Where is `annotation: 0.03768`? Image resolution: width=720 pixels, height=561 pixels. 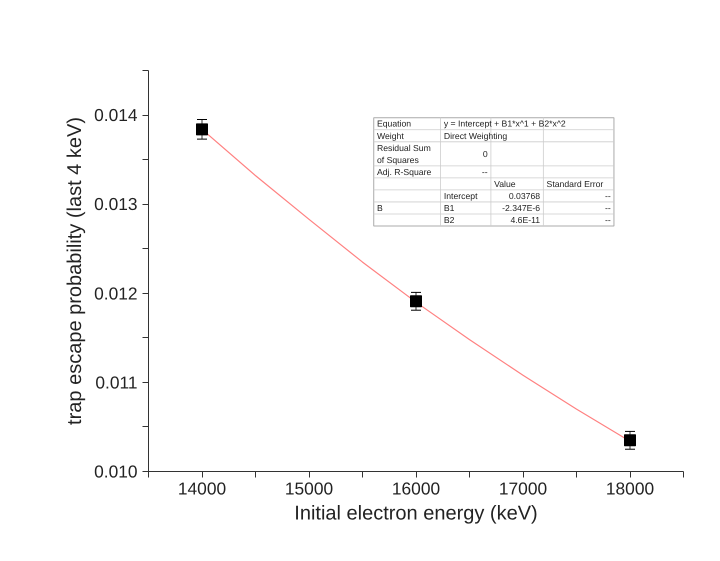 annotation: 0.03768 is located at coordinates (524, 195).